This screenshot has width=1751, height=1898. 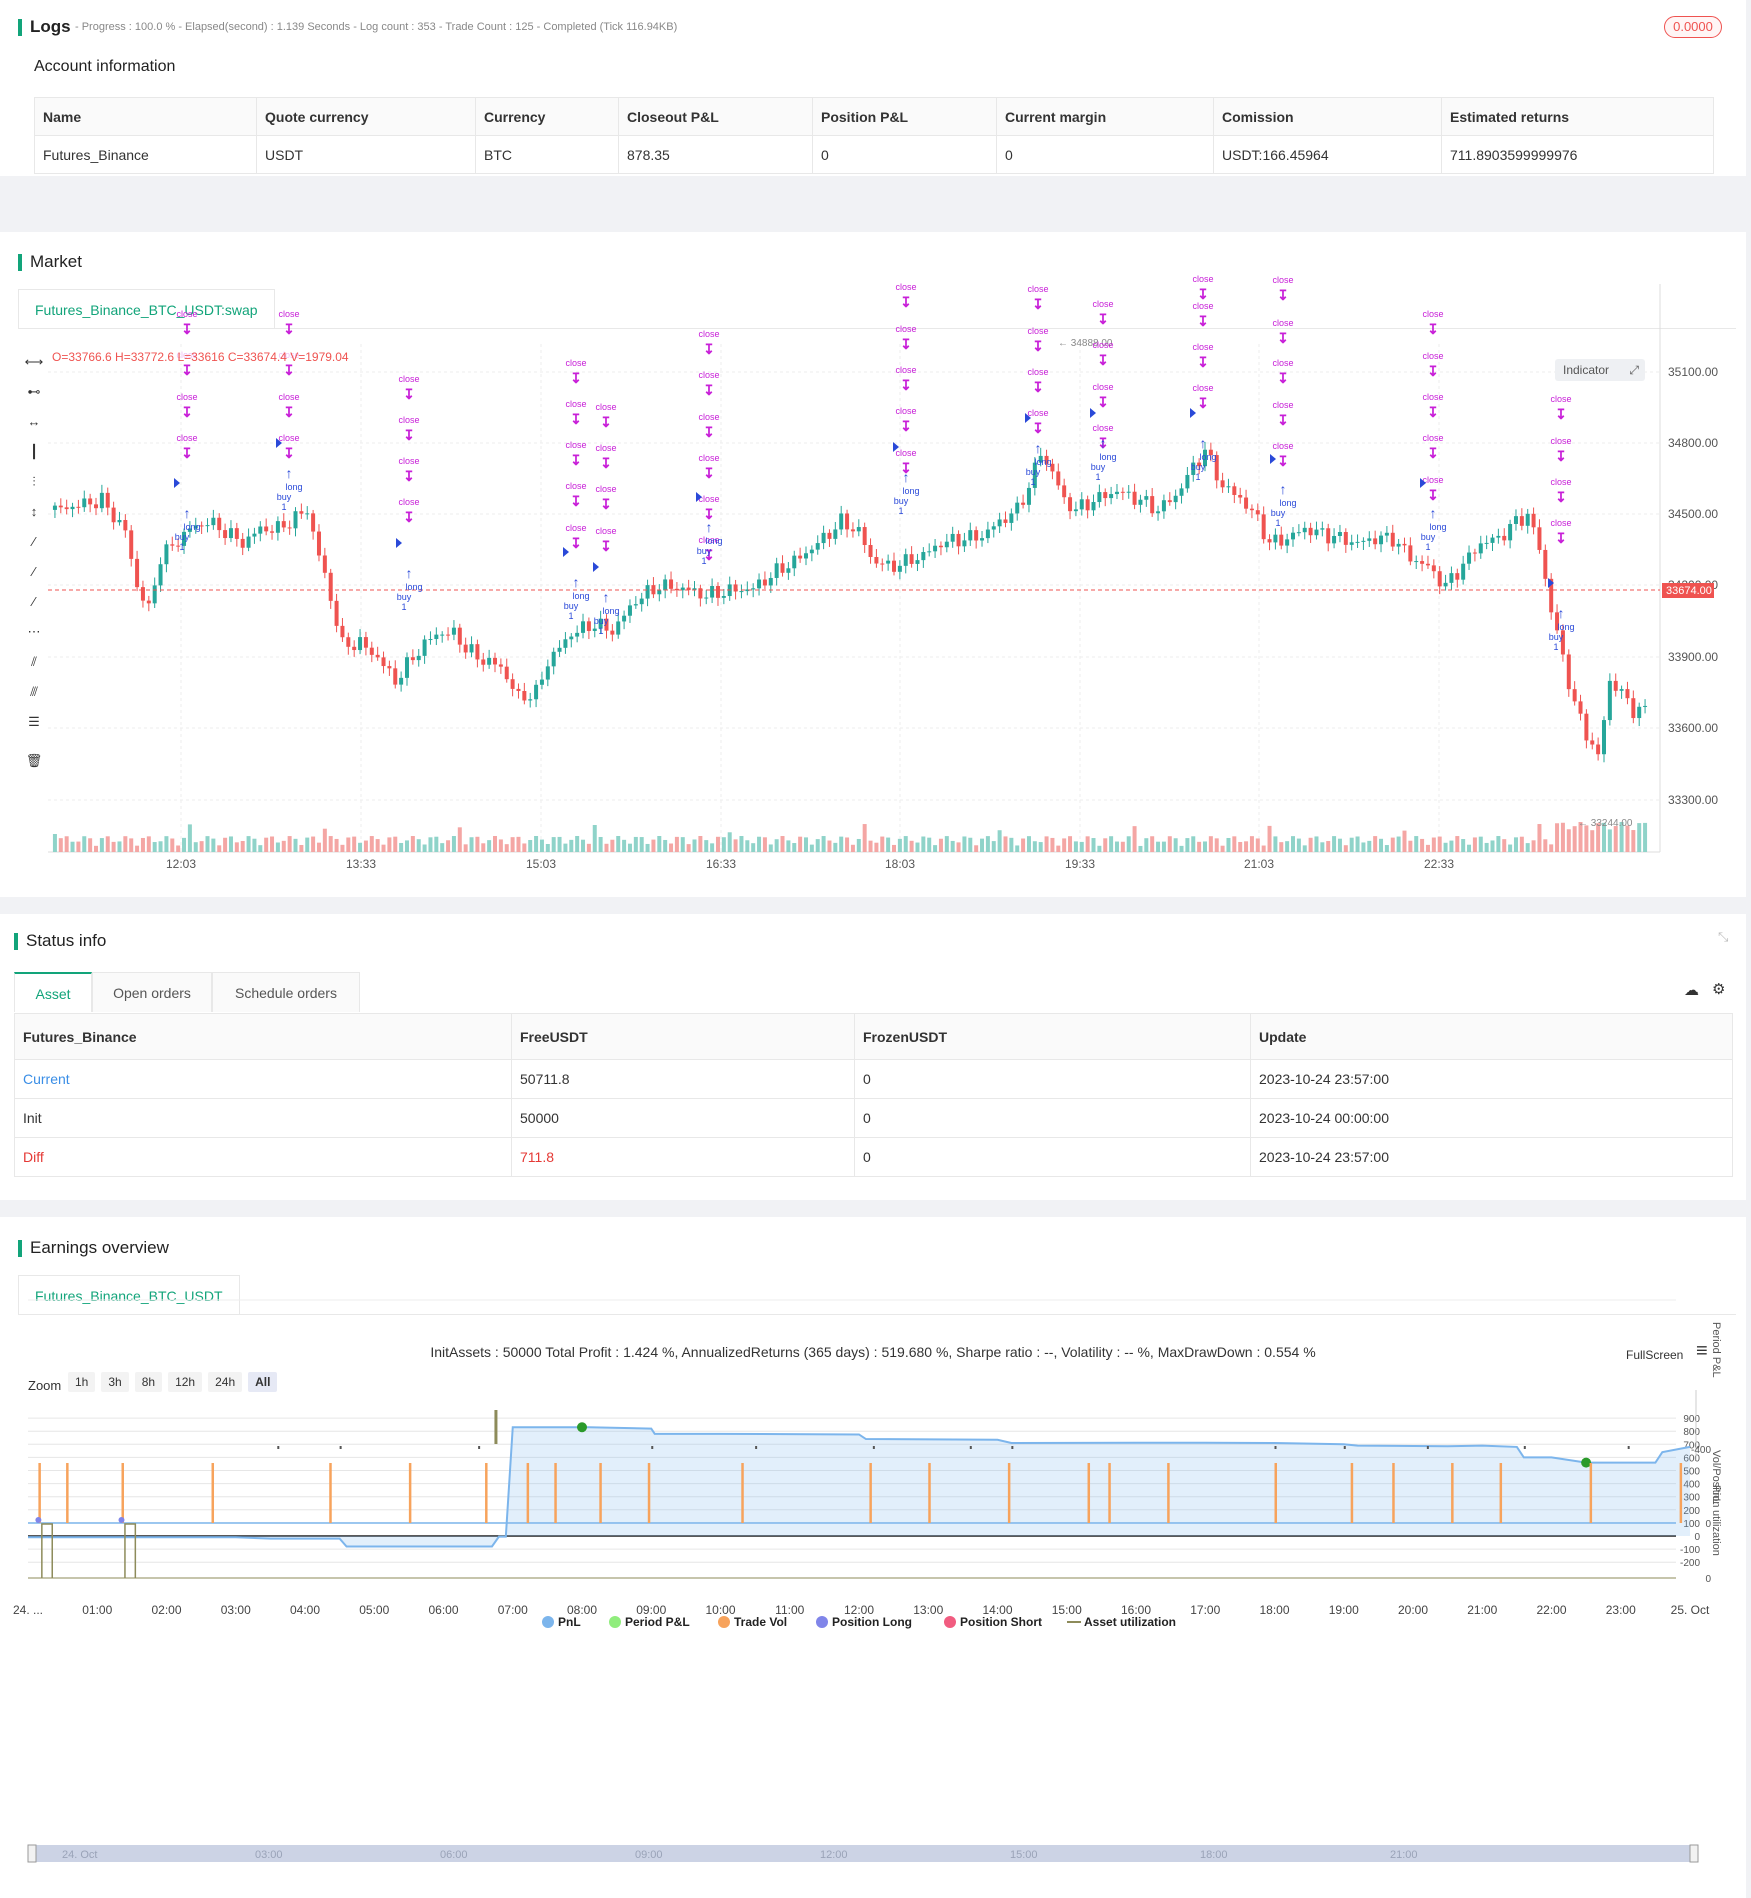 I want to click on vertical-ray-tool-icon: ↕, so click(x=34, y=511).